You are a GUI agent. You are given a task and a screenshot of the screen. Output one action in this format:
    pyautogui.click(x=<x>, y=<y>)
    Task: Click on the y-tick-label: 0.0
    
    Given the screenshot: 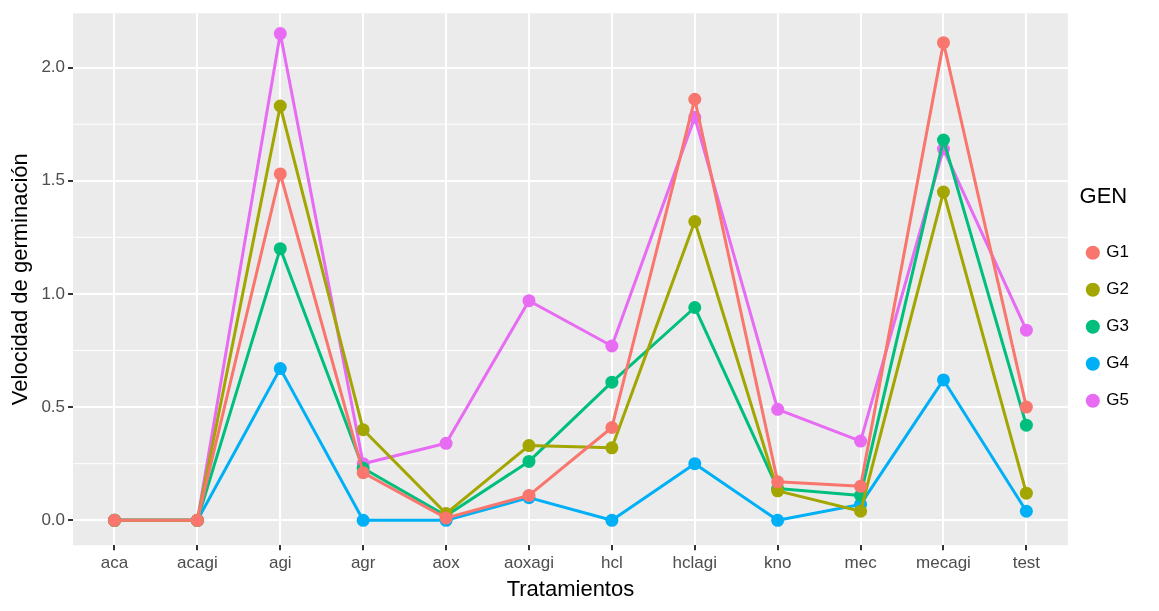 What is the action you would take?
    pyautogui.click(x=53, y=519)
    